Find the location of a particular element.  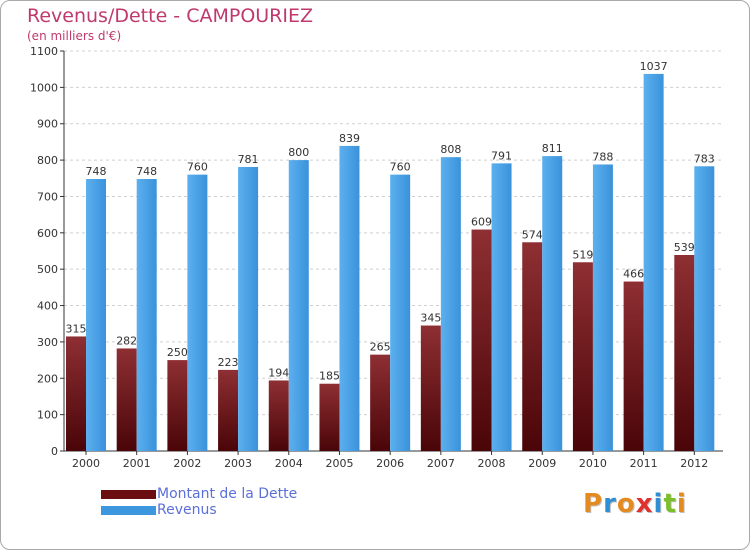

y-tick-label: 200 is located at coordinates (47, 378).